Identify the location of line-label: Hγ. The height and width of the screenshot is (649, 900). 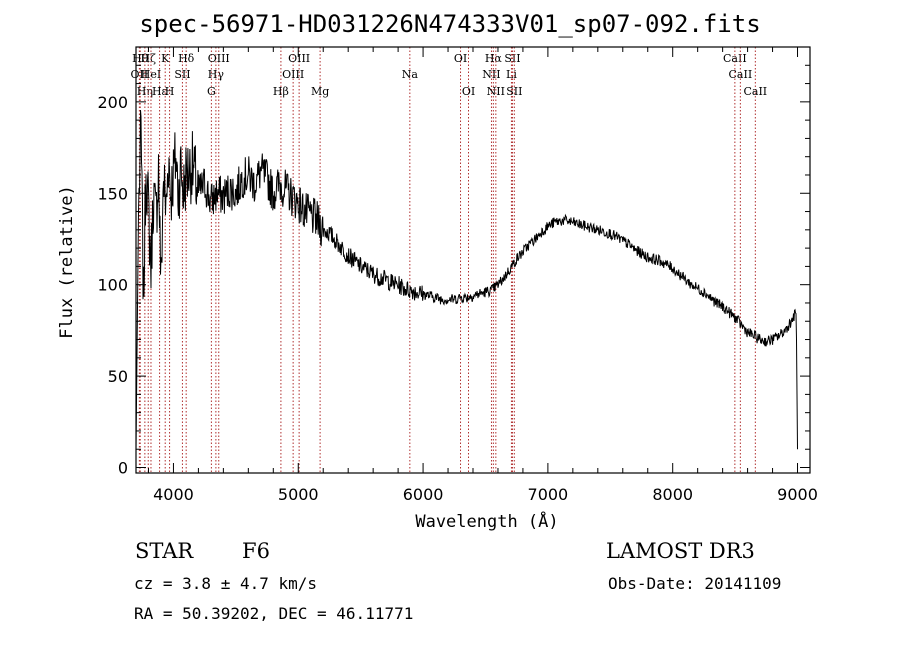
(216, 74).